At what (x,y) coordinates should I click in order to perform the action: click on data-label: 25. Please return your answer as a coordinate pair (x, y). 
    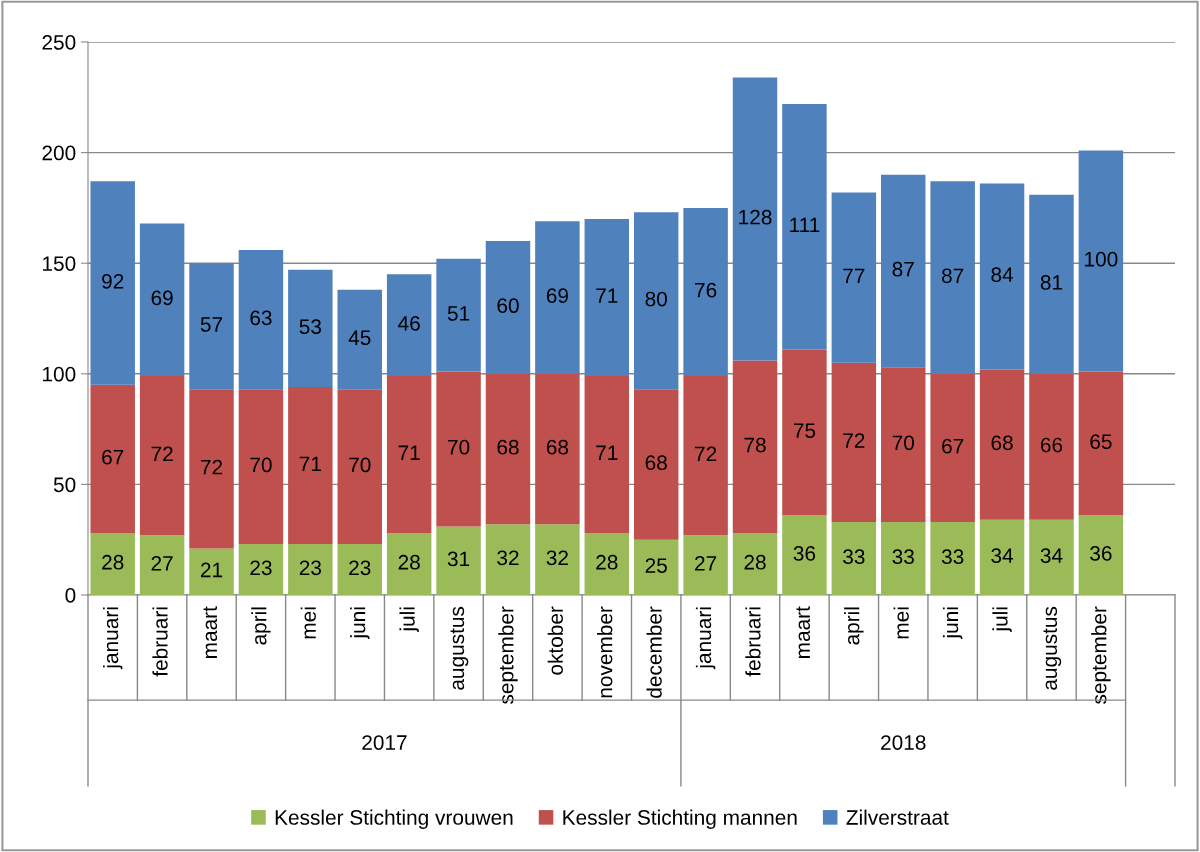
    Looking at the image, I should click on (656, 565).